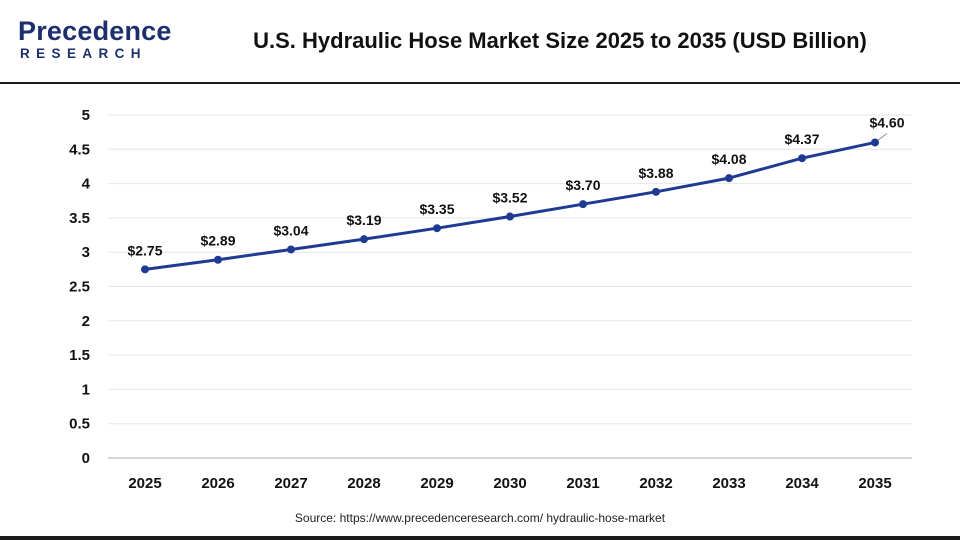 This screenshot has width=960, height=540. What do you see at coordinates (363, 220) in the screenshot?
I see `data-label: $3.19` at bounding box center [363, 220].